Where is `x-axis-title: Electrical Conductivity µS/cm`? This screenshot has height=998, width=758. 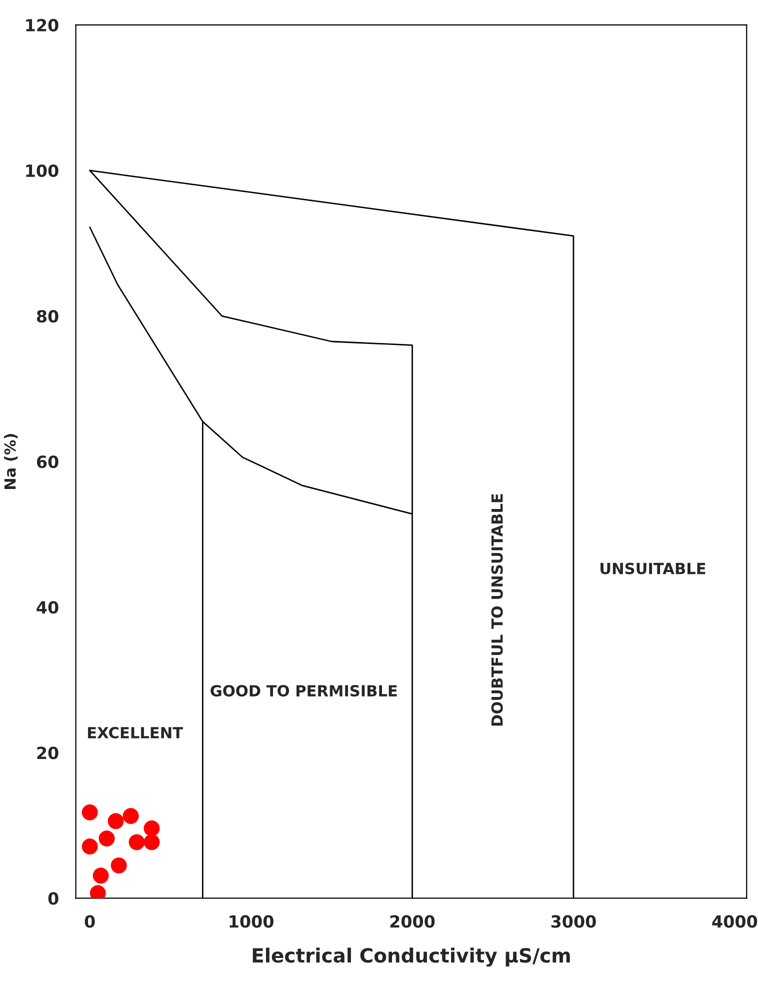
x-axis-title: Electrical Conductivity µS/cm is located at coordinates (411, 957).